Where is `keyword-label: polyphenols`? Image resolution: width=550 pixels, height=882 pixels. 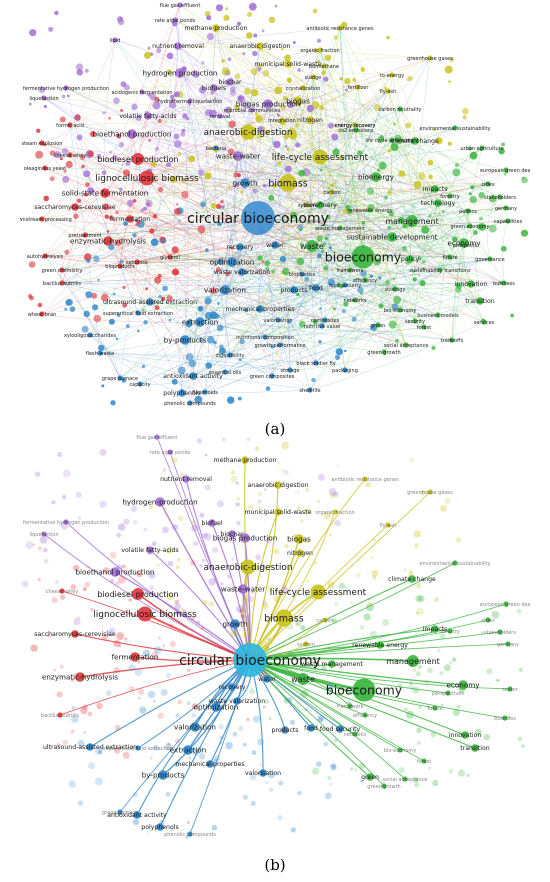 keyword-label: polyphenols is located at coordinates (181, 393).